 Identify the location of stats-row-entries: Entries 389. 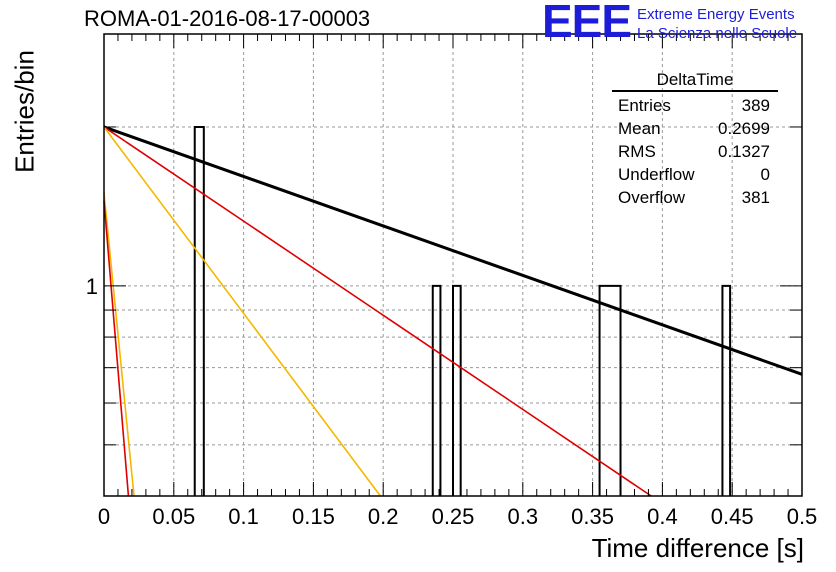
(695, 105).